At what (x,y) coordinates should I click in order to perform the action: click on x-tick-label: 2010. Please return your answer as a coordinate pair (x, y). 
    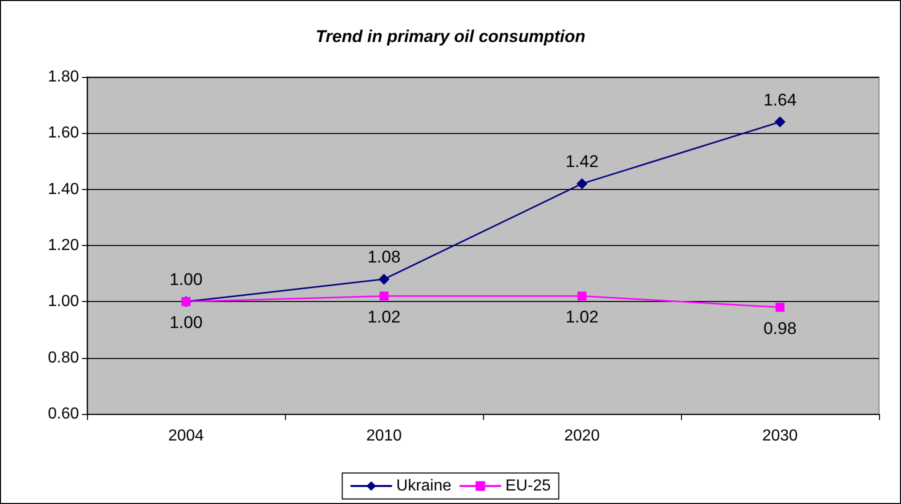
    Looking at the image, I should click on (384, 436).